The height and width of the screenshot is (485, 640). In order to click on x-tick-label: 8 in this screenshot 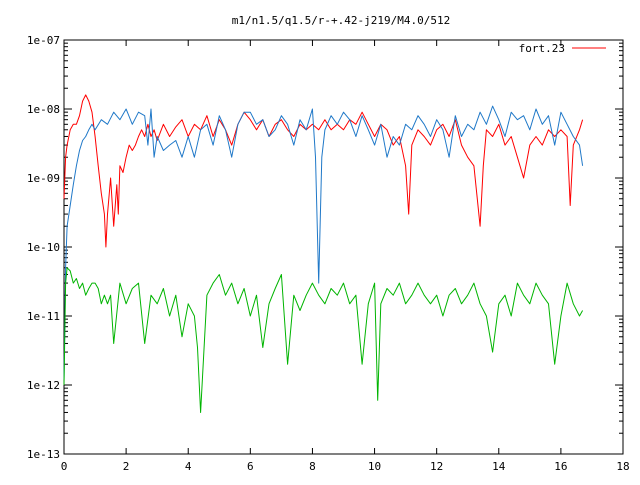, I will do `click(312, 466)`.